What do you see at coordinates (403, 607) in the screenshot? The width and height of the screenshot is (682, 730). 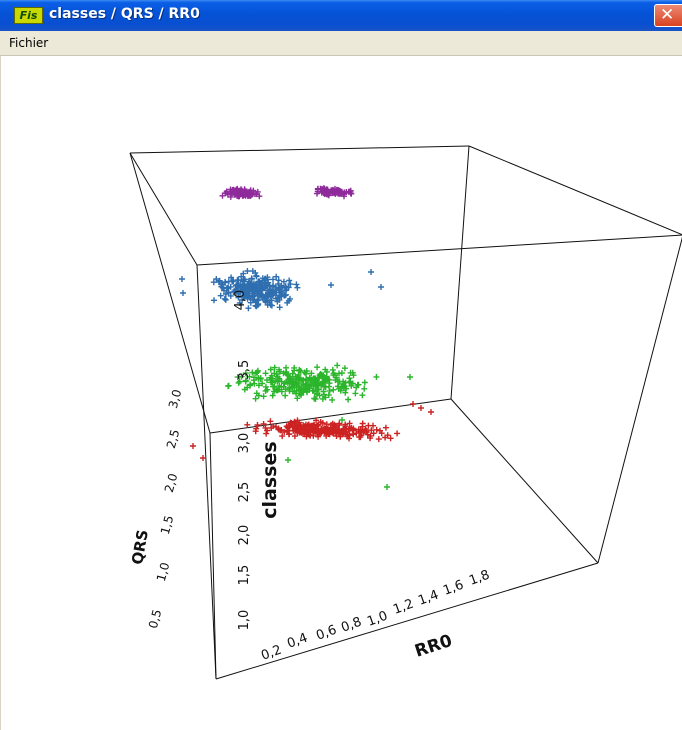 I see `x-tick-label: 1,2` at bounding box center [403, 607].